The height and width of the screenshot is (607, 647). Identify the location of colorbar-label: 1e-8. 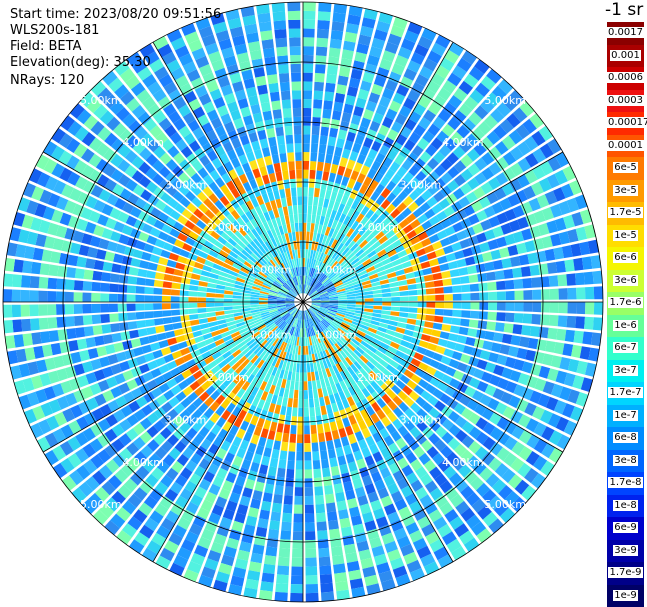
(625, 505).